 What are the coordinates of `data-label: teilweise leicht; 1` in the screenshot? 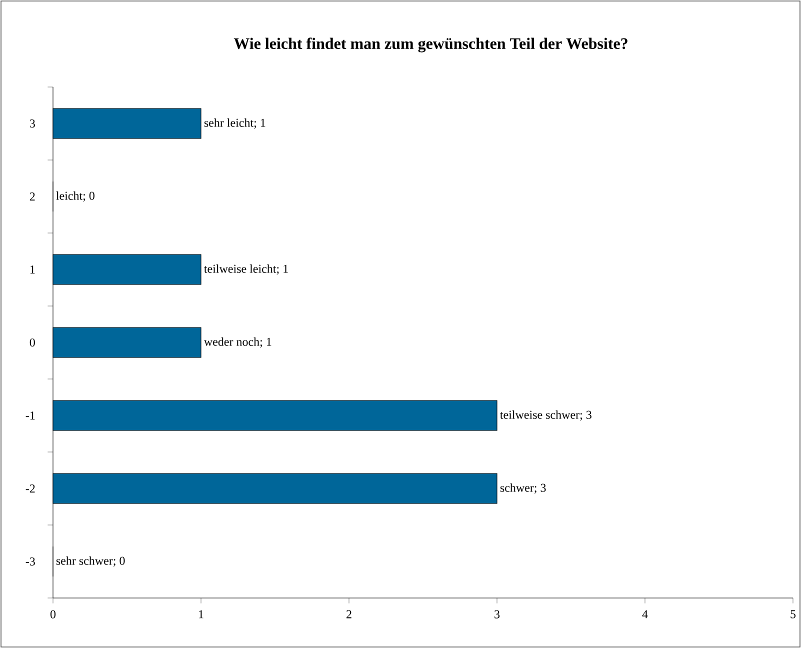 It's located at (246, 269).